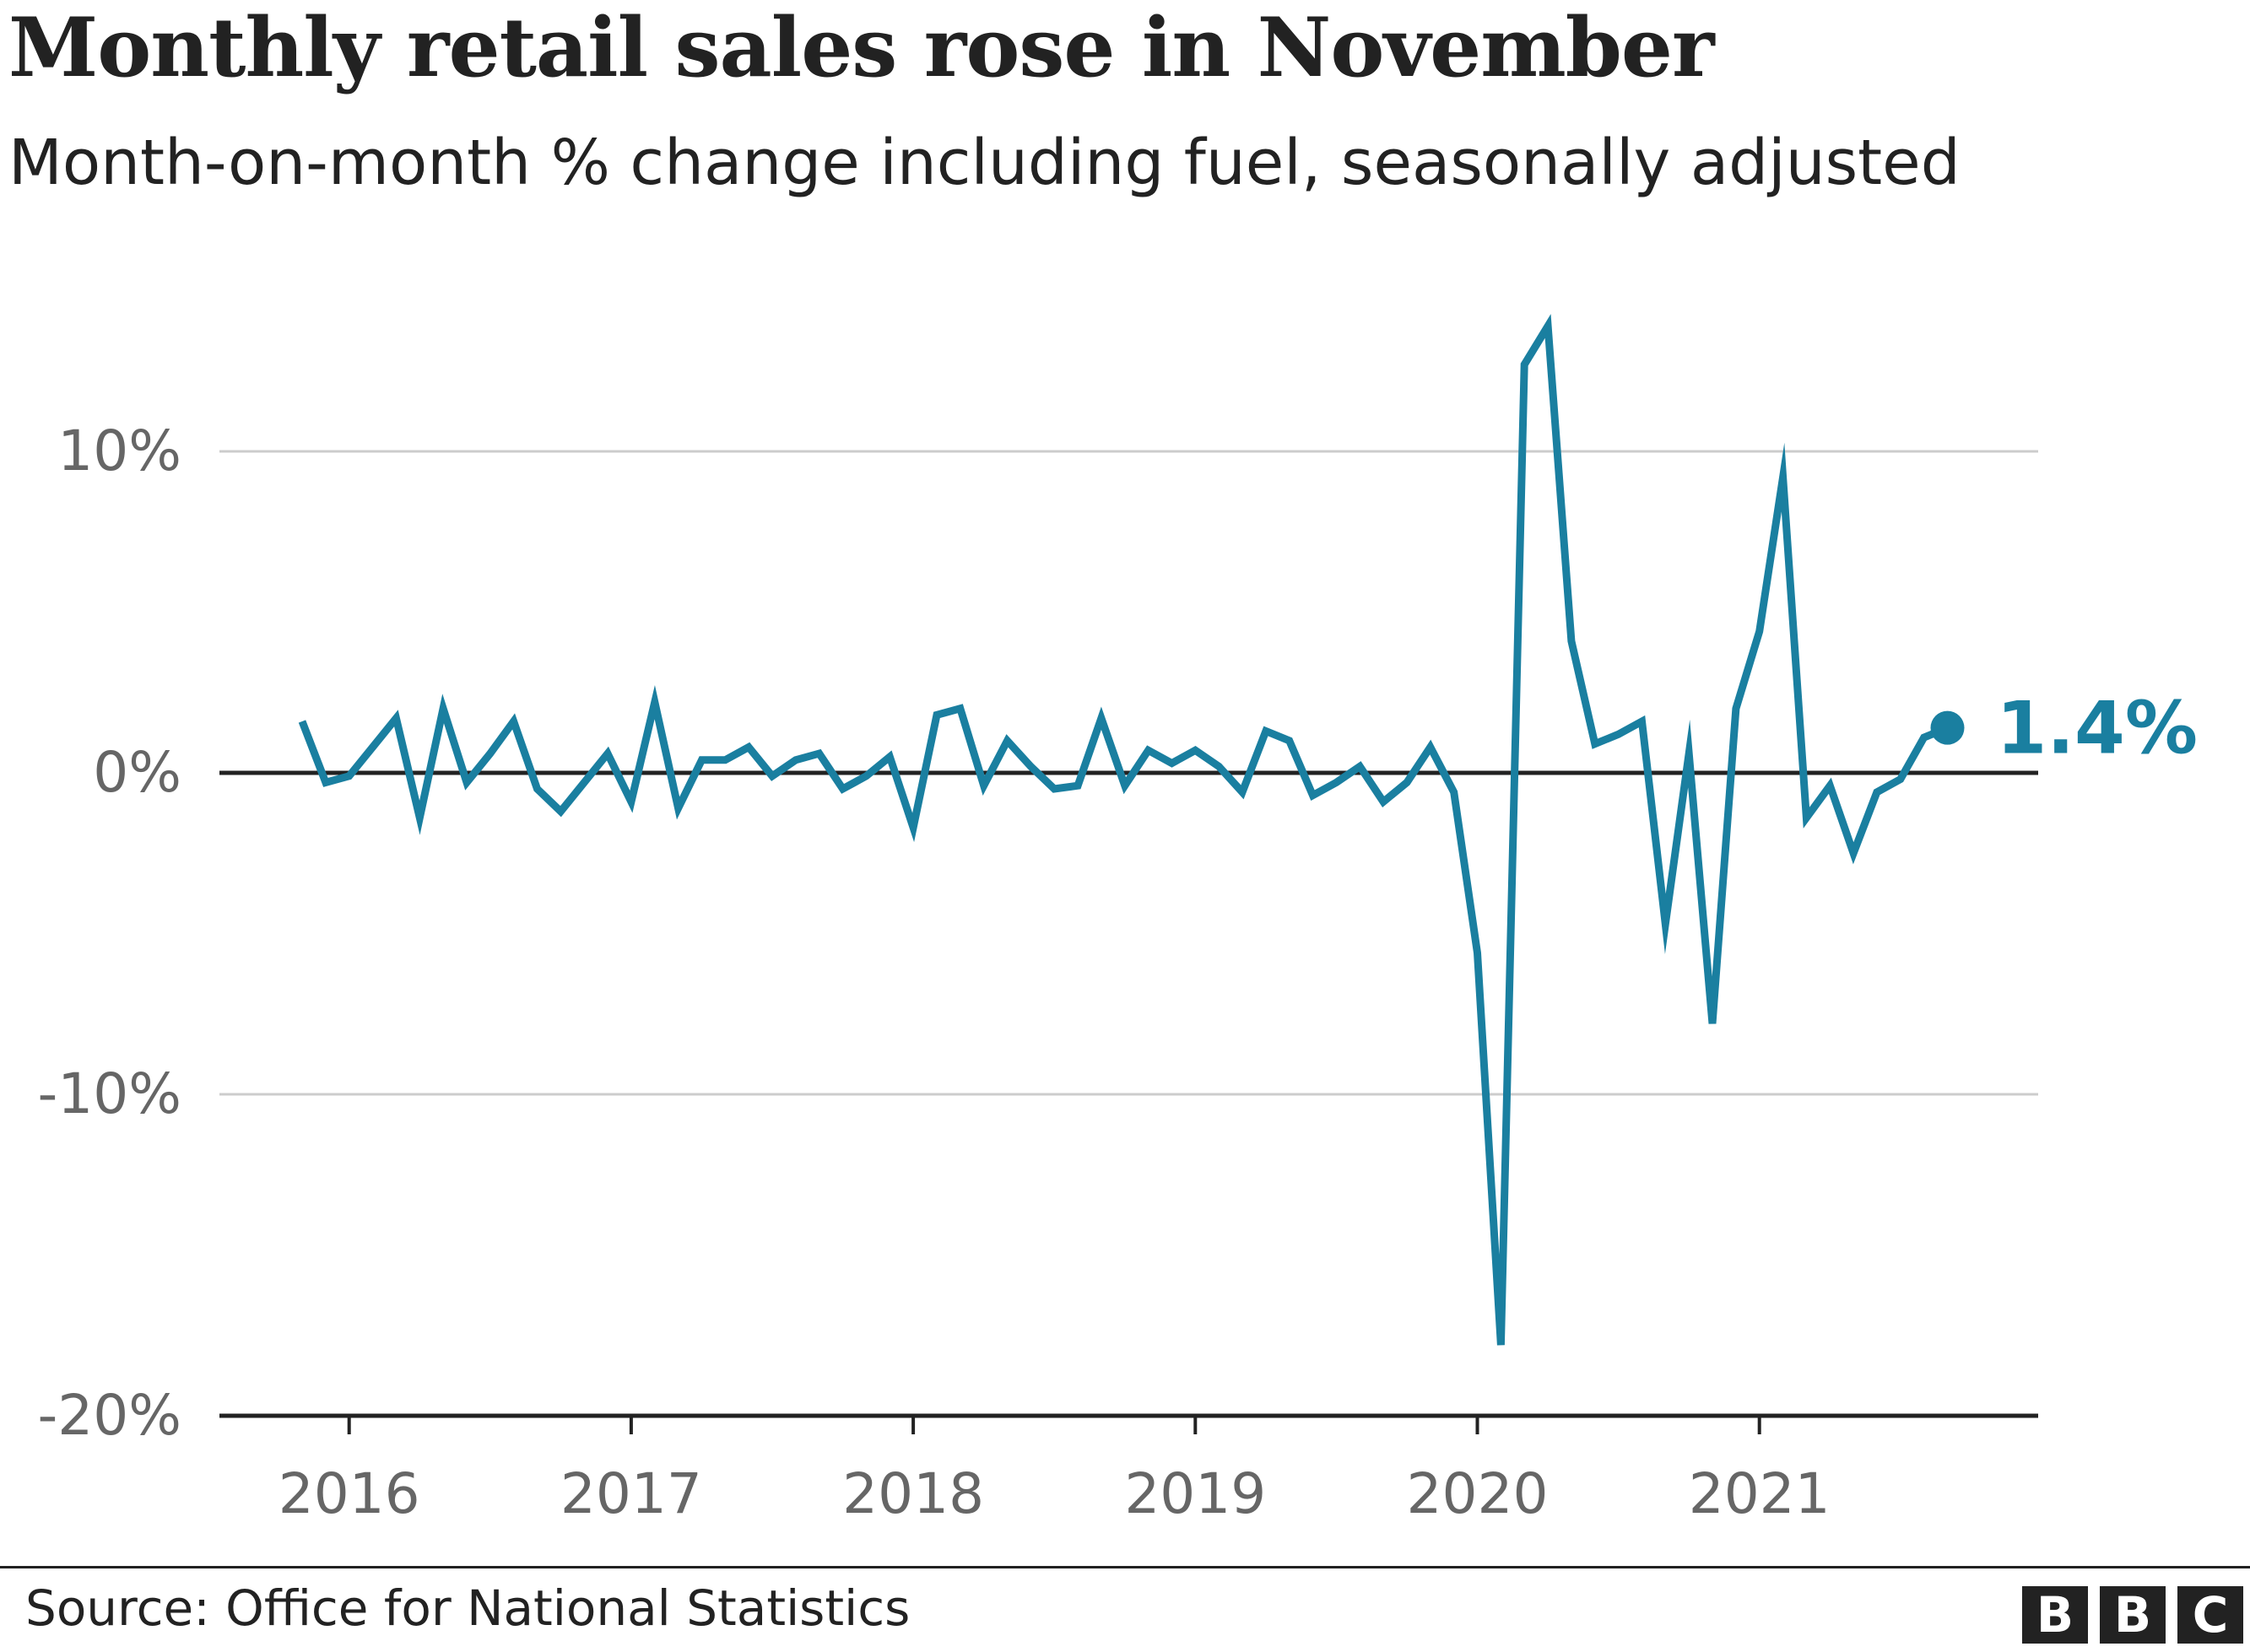 The image size is (2250, 1652). What do you see at coordinates (861, 47) in the screenshot?
I see `chart-title: Monthly retail sales rose in November` at bounding box center [861, 47].